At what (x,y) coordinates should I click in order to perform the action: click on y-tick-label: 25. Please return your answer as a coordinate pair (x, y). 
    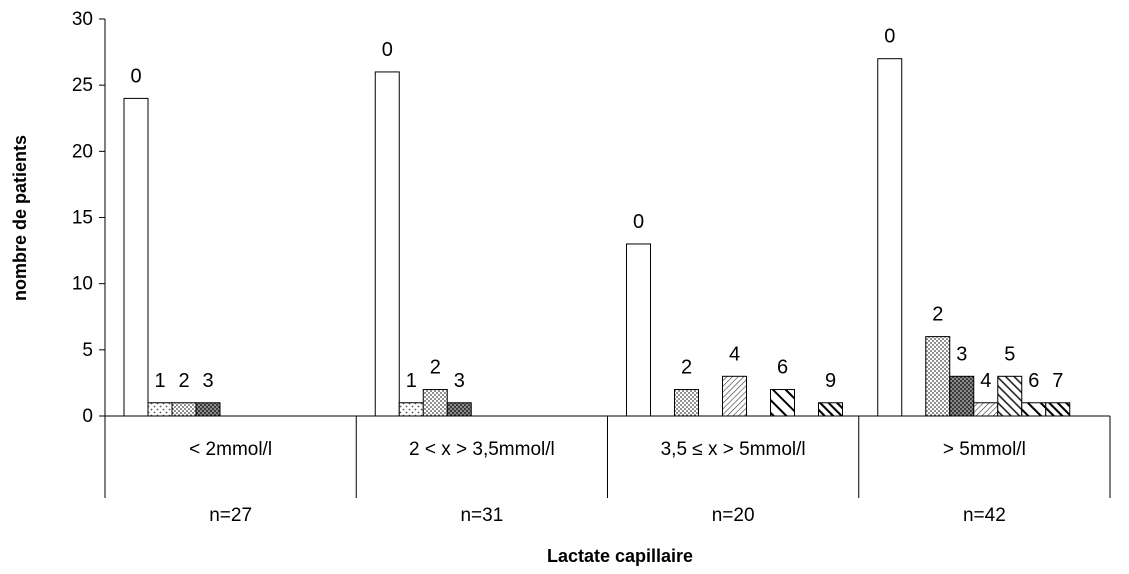
    Looking at the image, I should click on (82, 85).